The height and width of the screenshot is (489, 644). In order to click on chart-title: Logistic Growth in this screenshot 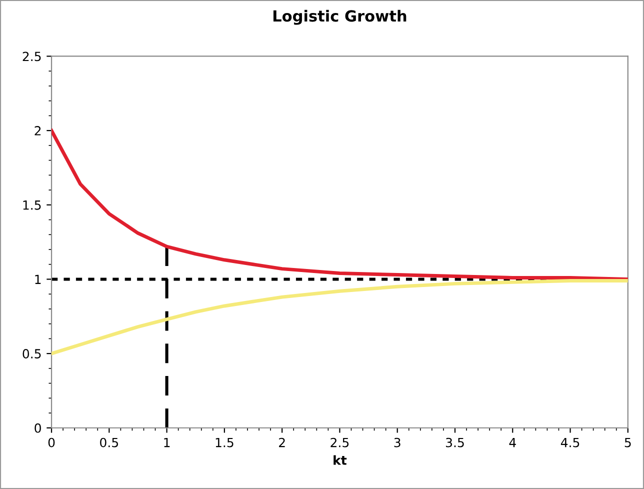, I will do `click(339, 17)`.